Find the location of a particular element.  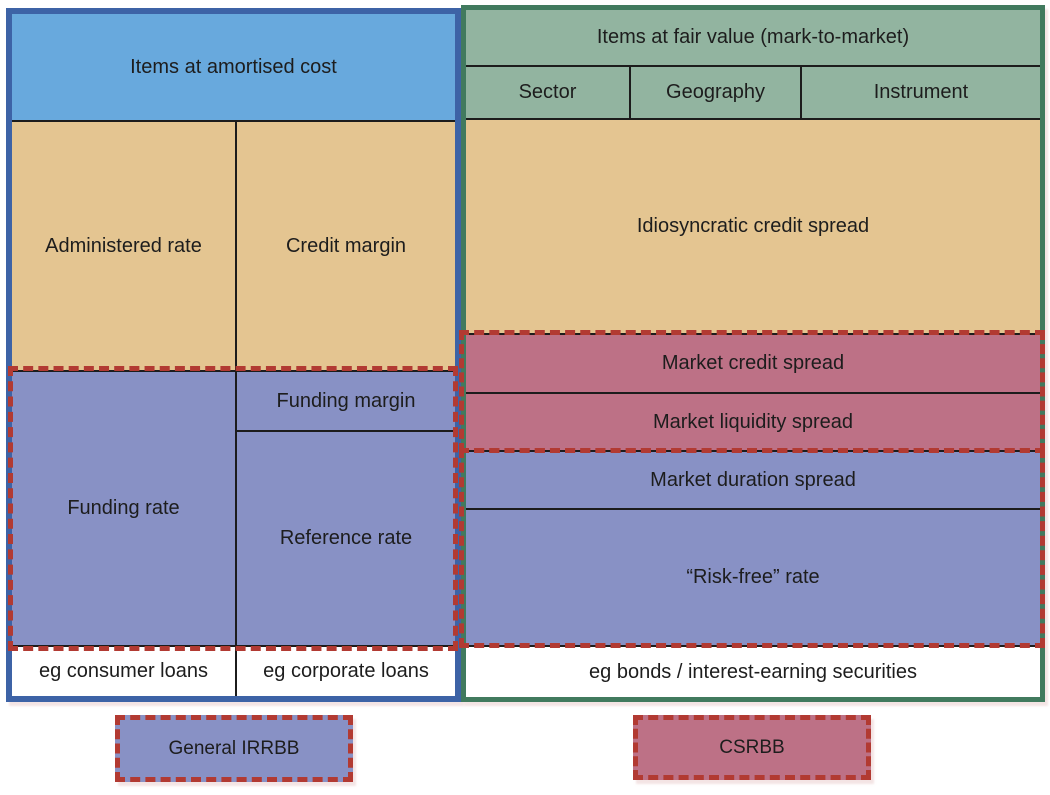

legend-csrbb-label: CSRBB is located at coordinates (752, 747).